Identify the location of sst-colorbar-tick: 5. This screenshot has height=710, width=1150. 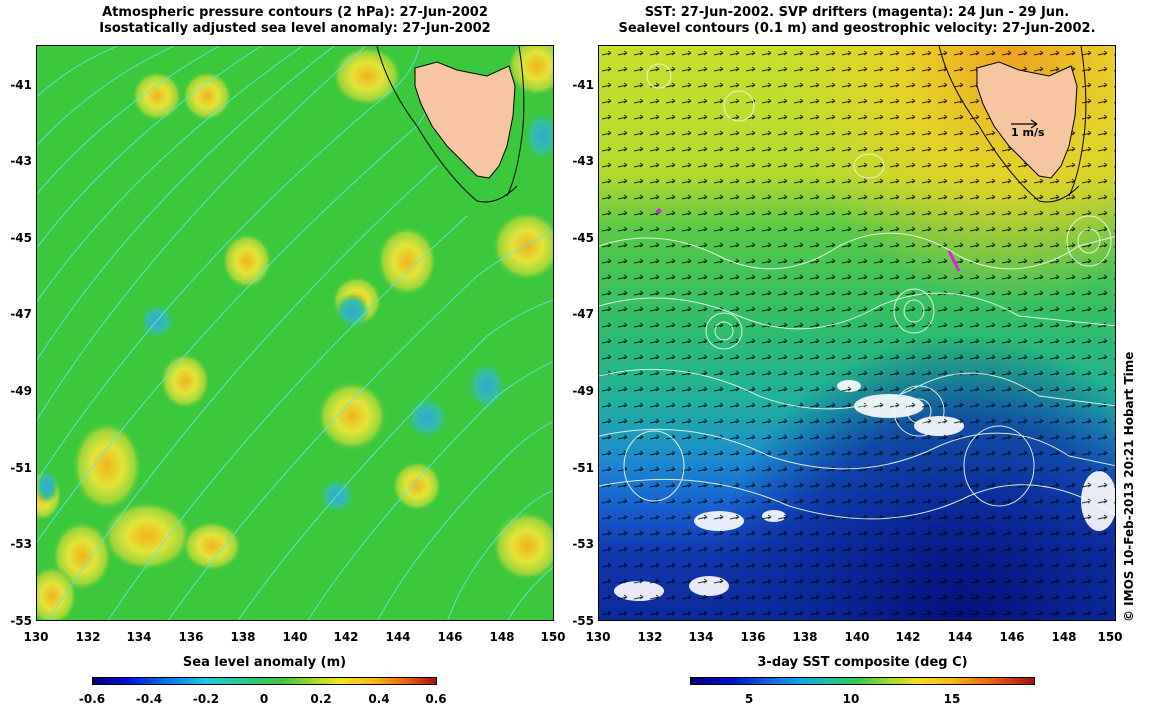
(749, 699).